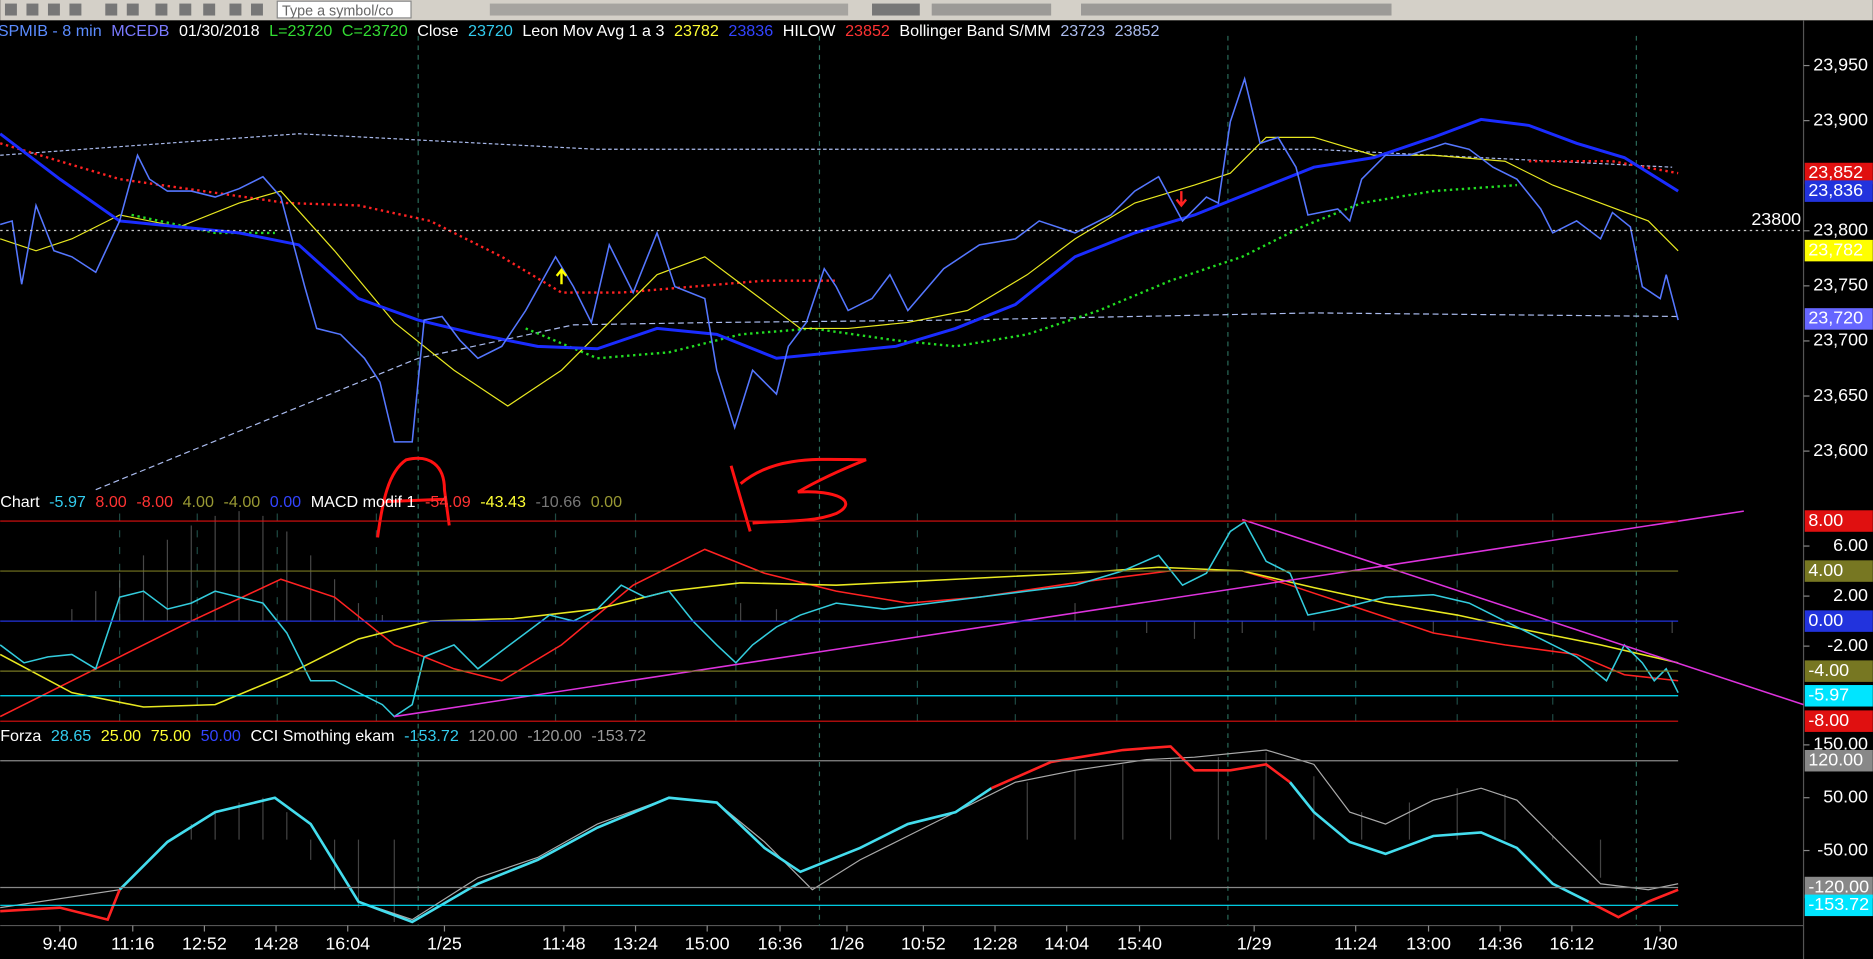 The image size is (1873, 959). Describe the element at coordinates (492, 736) in the screenshot. I see `legend-item: 120.00` at that location.